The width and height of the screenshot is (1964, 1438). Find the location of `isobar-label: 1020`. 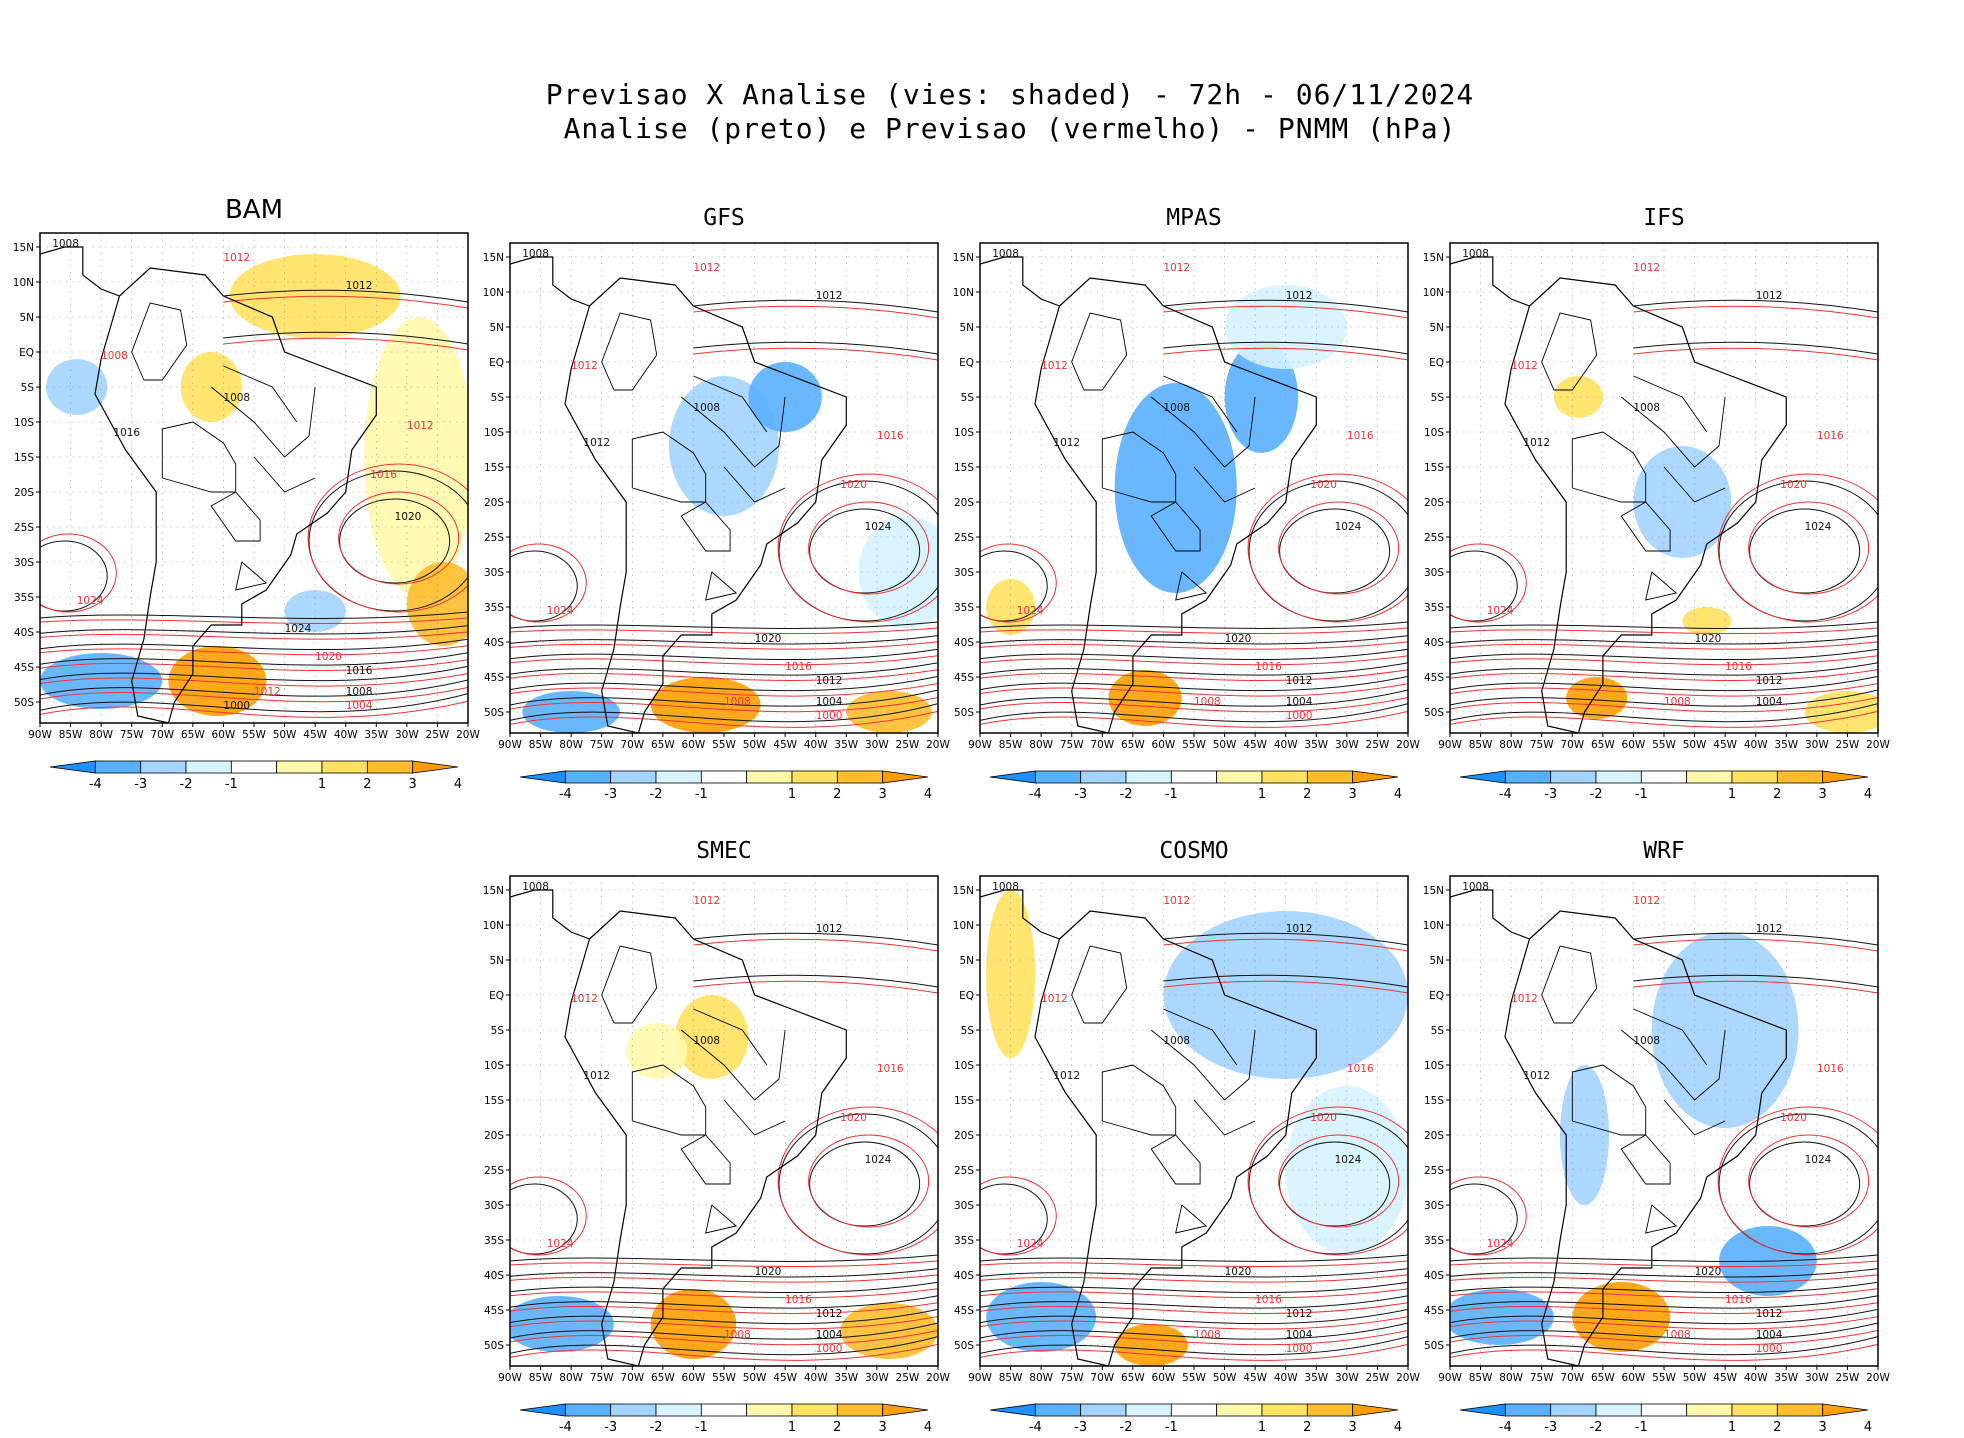

isobar-label: 1020 is located at coordinates (1238, 1272).